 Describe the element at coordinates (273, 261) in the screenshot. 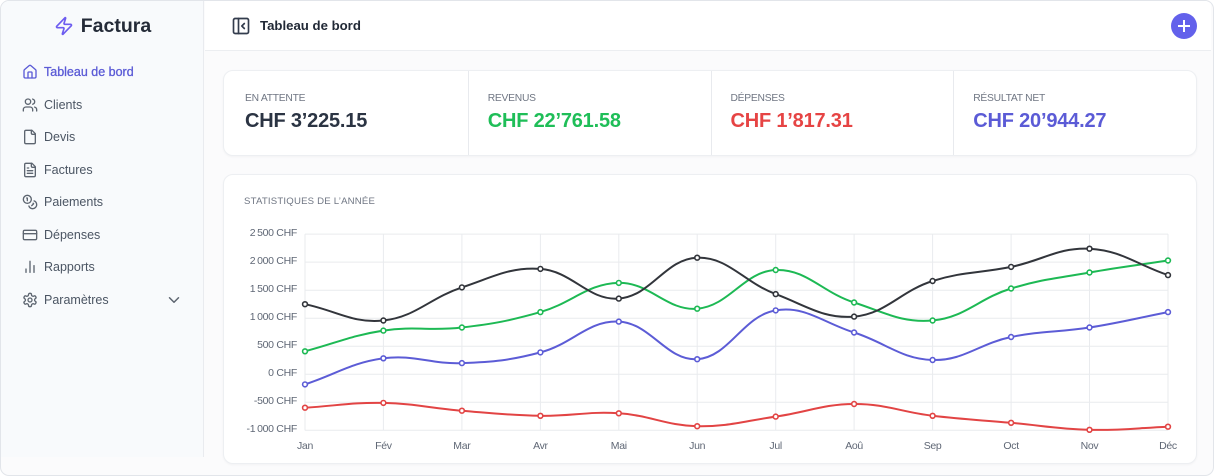

I see `svg-text: 2 000 CHF` at that location.